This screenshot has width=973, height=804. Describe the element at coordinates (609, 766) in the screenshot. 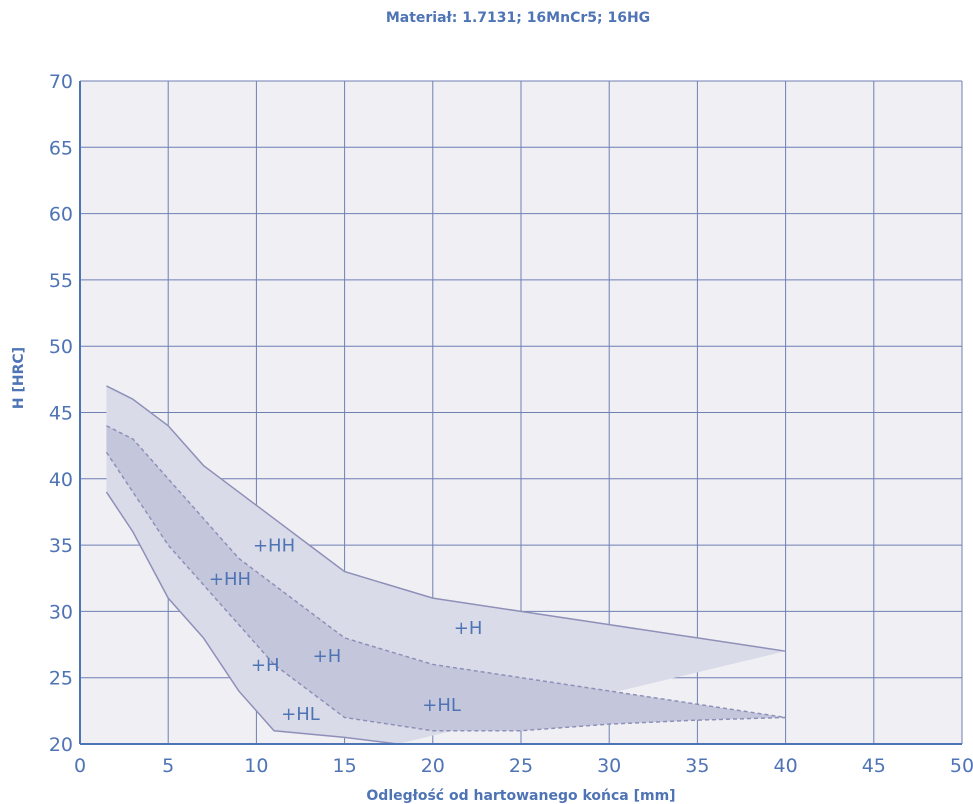

I see `x-tick-label-6: 30` at that location.